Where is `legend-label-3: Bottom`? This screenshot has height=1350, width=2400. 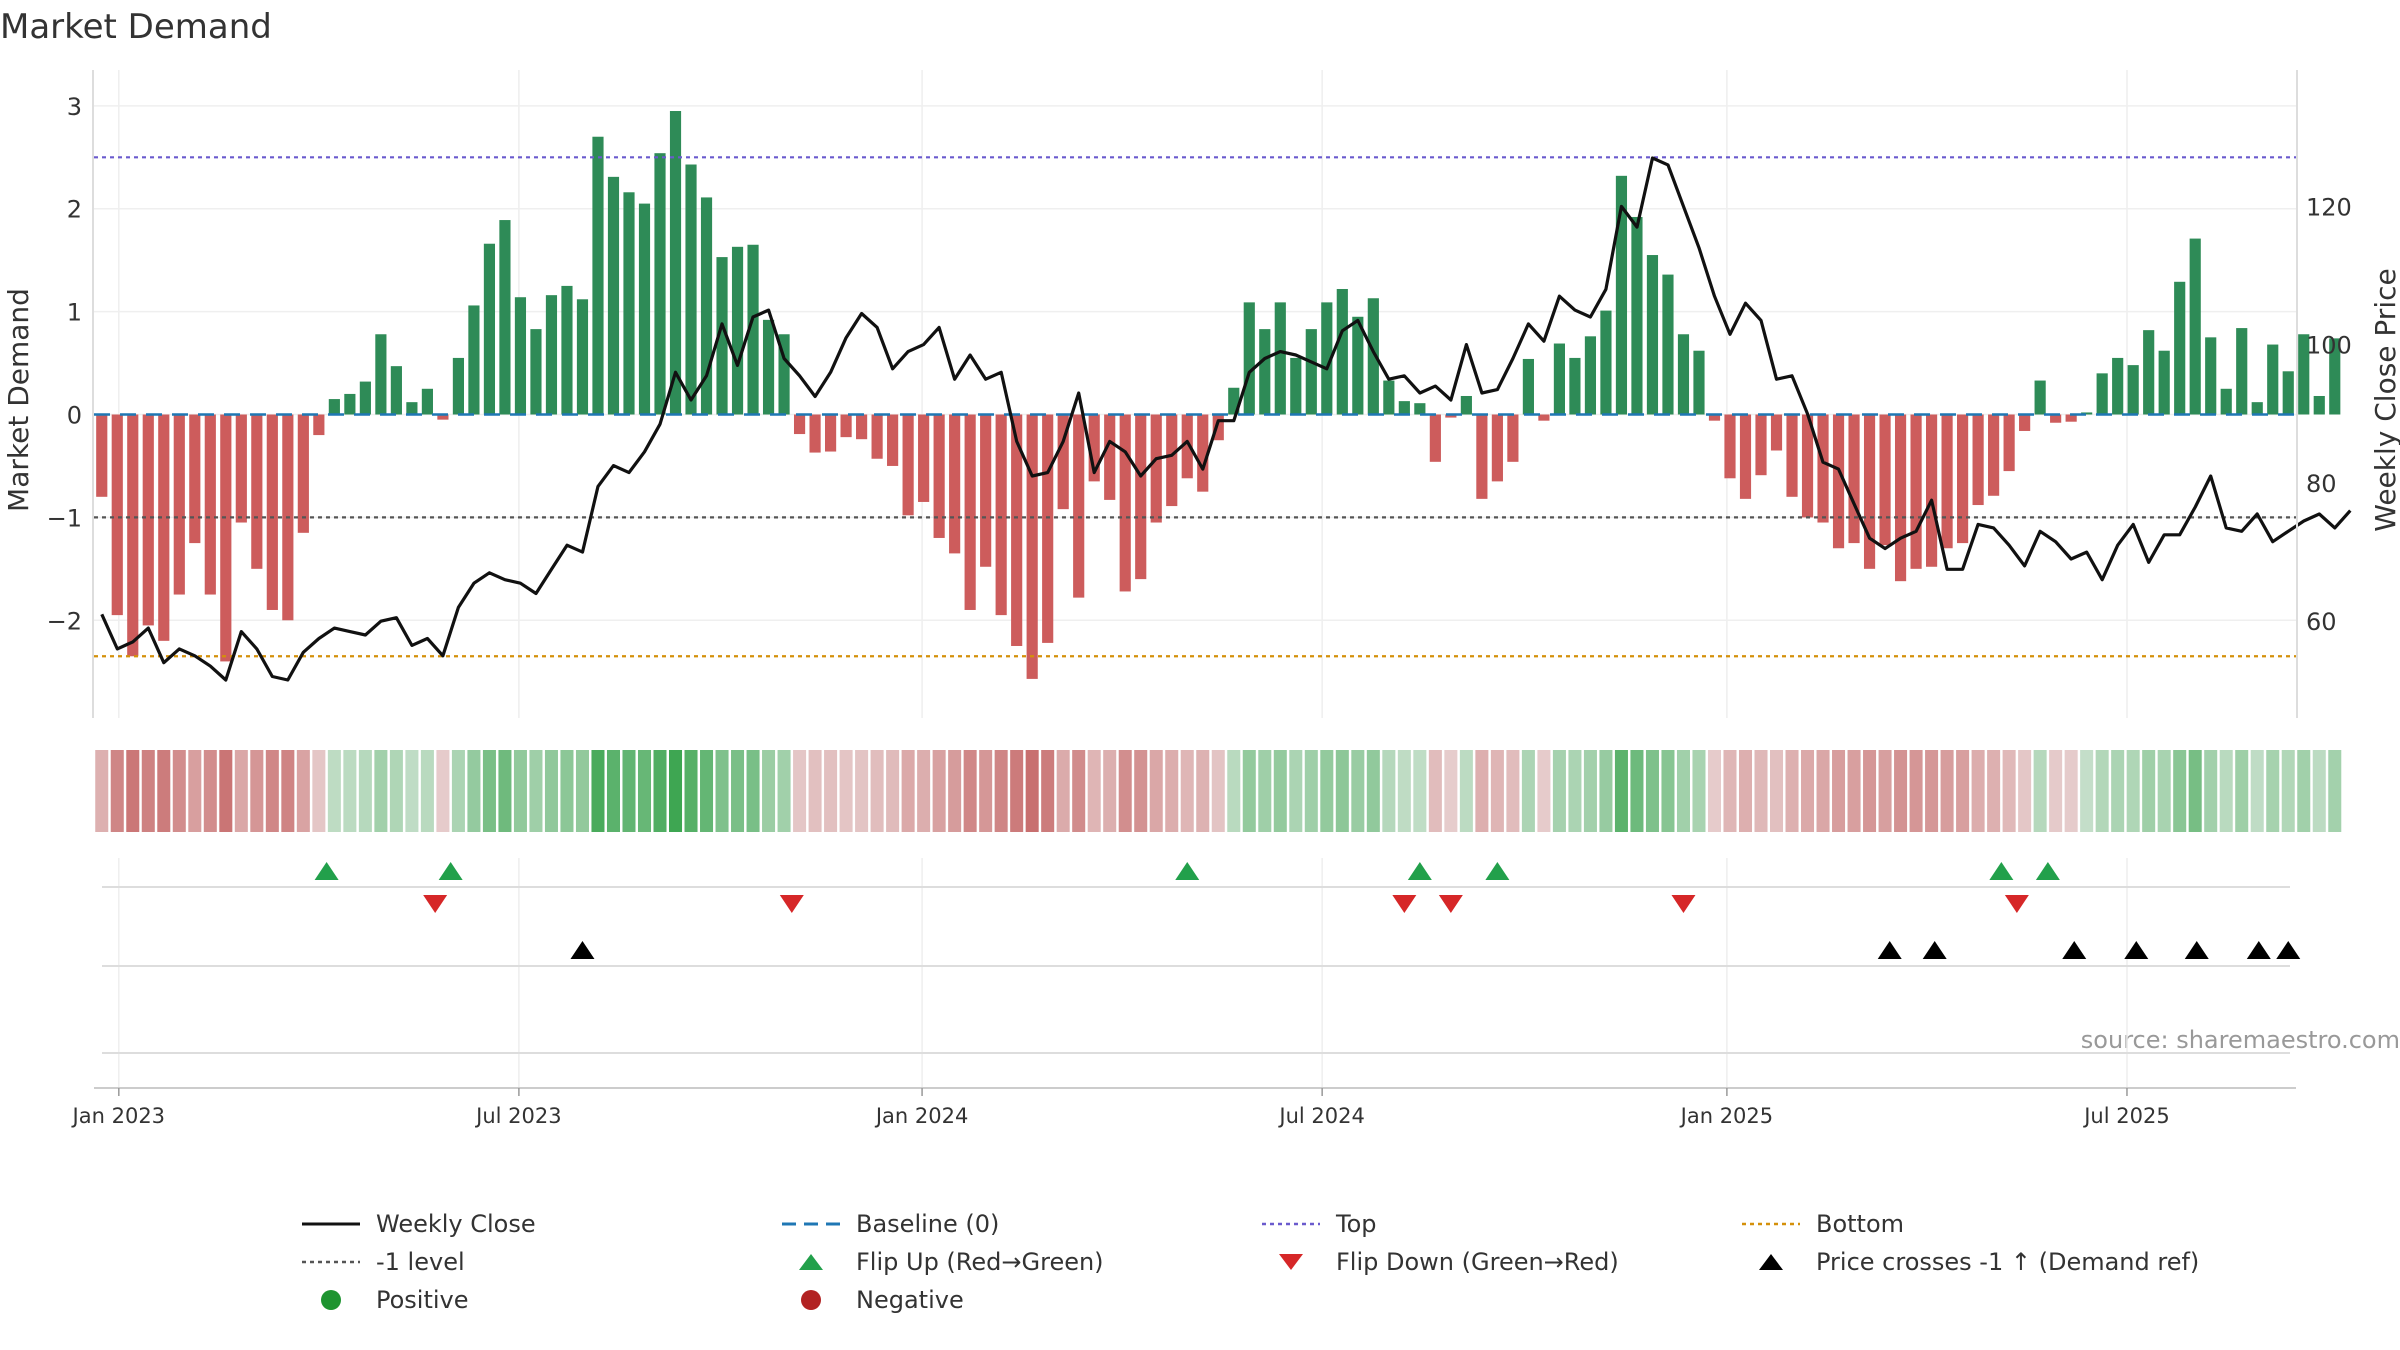
legend-label-3: Bottom is located at coordinates (1860, 1224).